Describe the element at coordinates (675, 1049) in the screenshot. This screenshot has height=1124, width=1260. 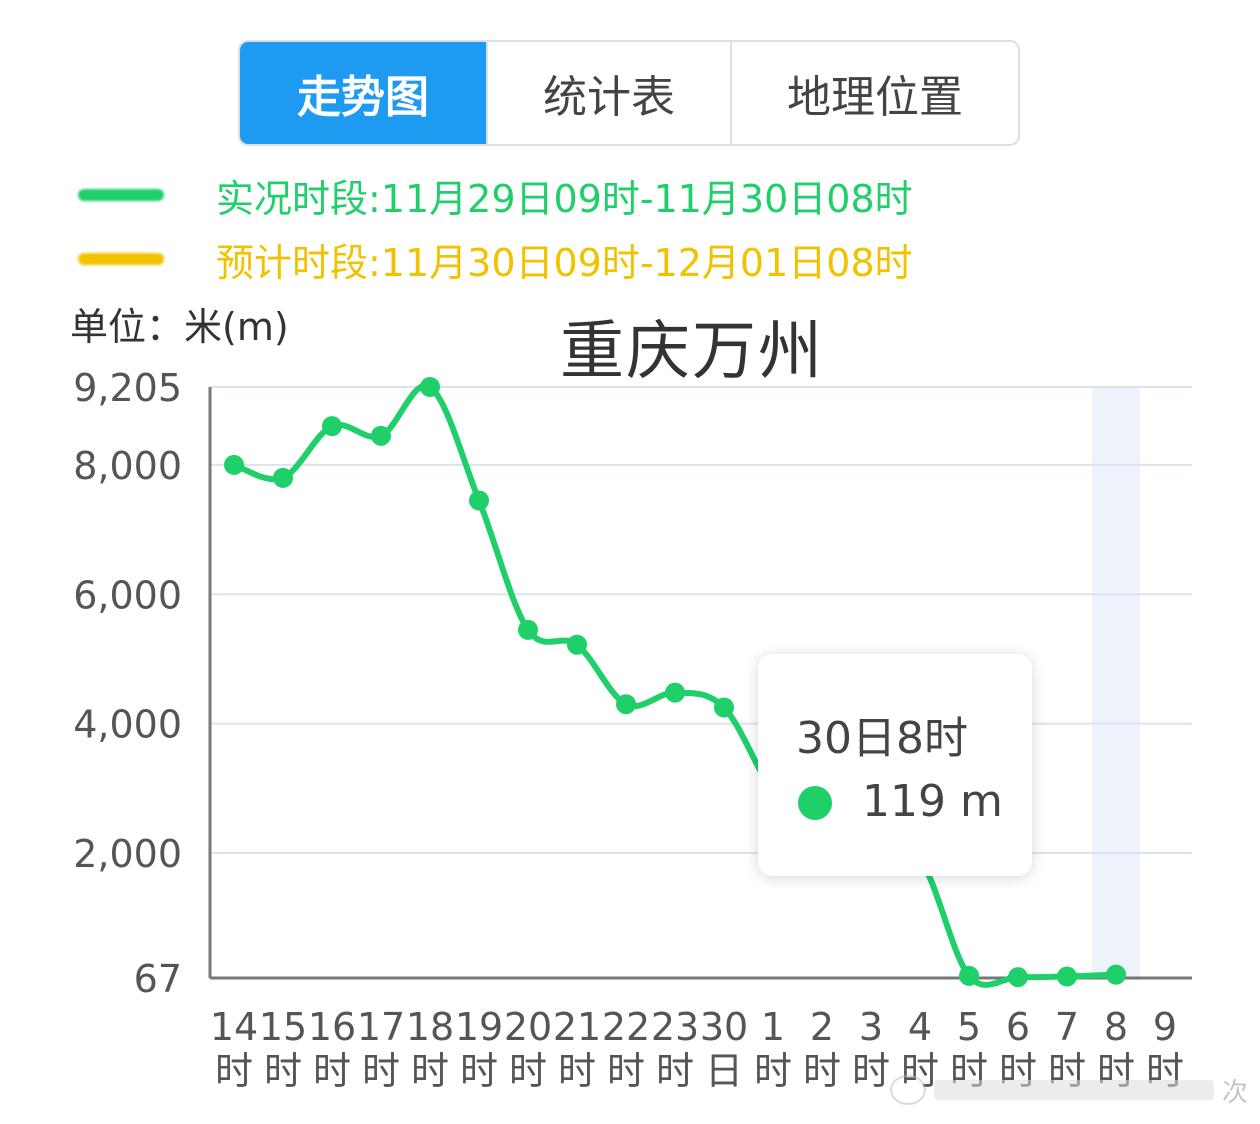
I see `x-tick-label: 23 时` at that location.